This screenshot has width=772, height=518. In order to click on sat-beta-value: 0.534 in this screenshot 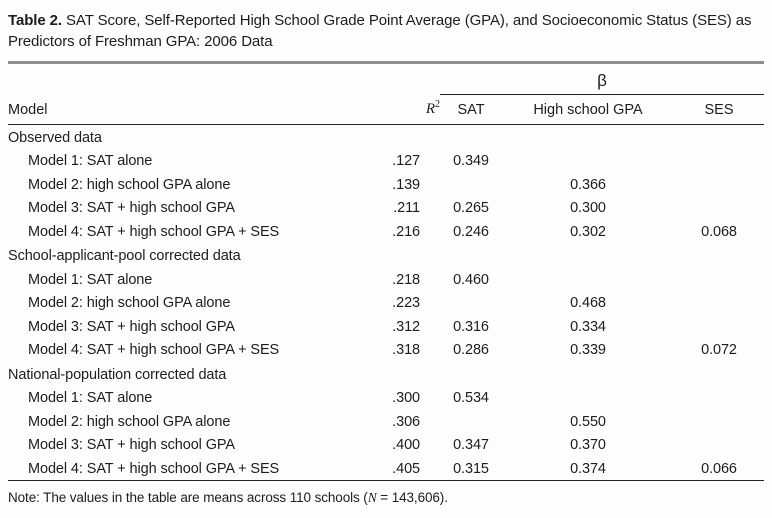, I will do `click(471, 398)`.